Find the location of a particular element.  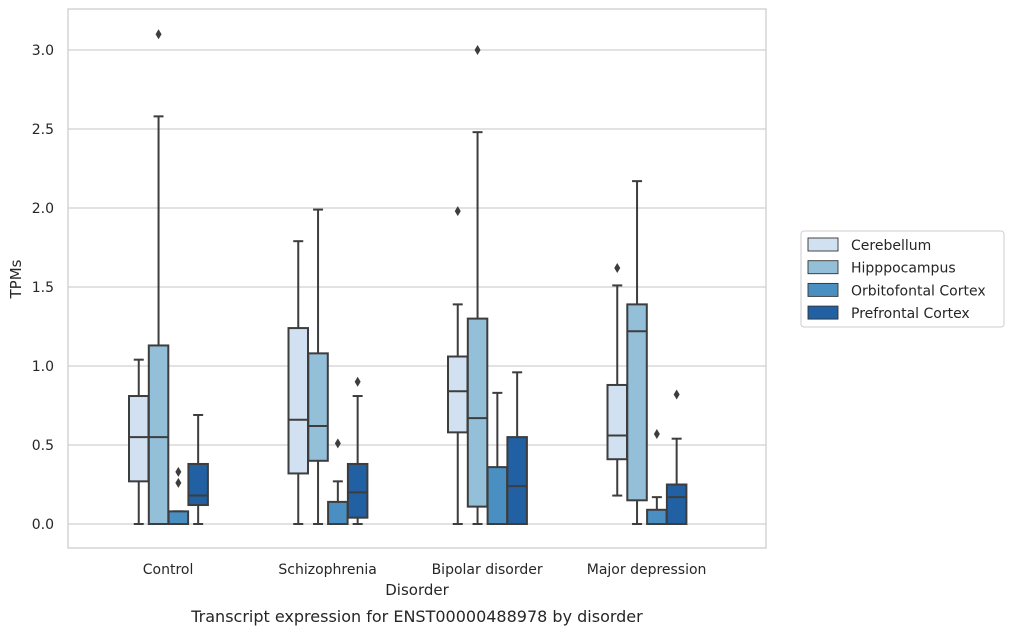

x-tick-label: Major depression is located at coordinates (647, 570).